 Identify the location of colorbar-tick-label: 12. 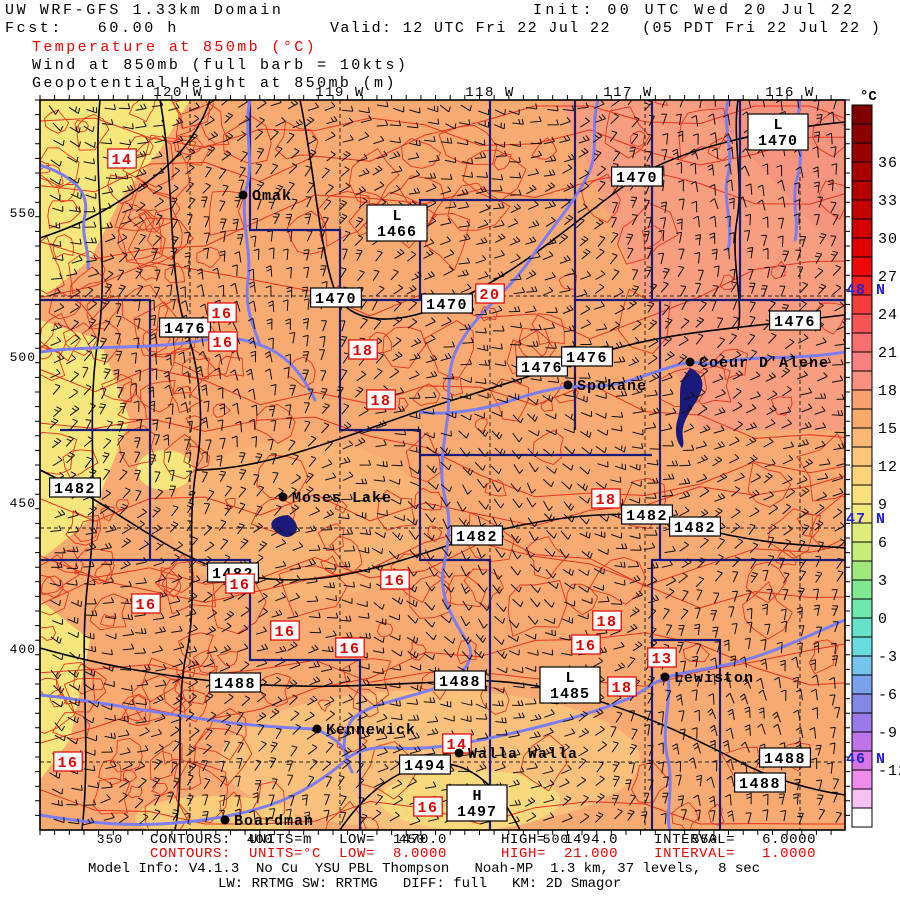
(888, 467).